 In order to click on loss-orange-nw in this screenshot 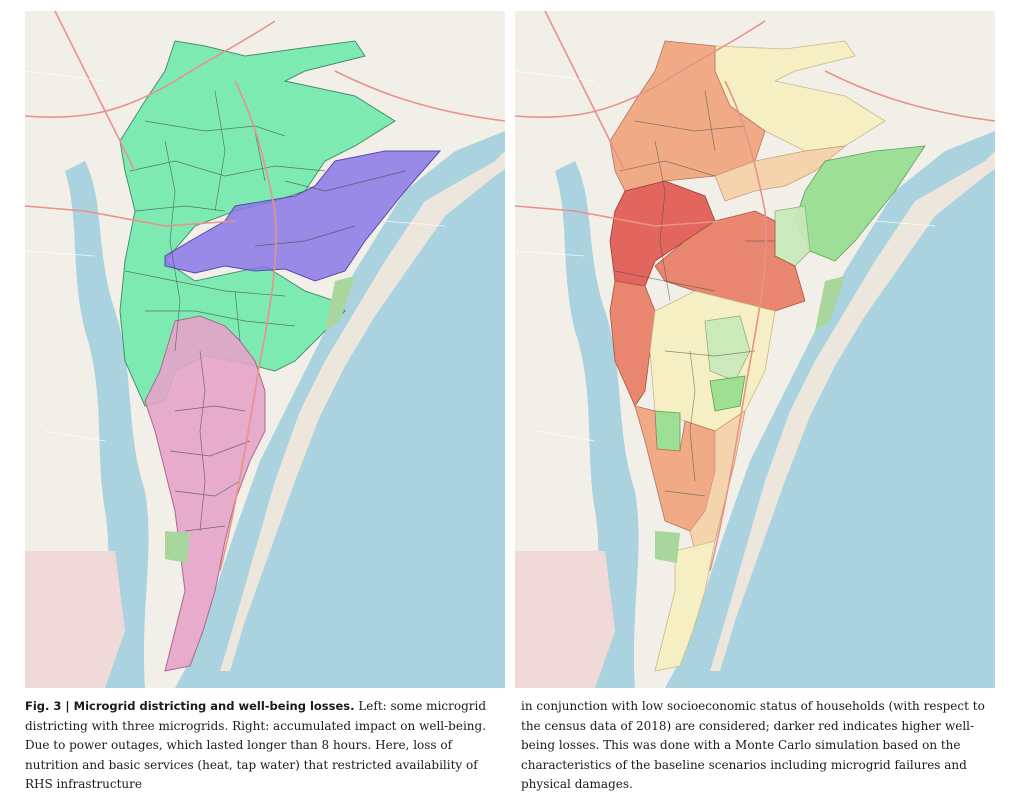, I will do `click(687, 116)`.